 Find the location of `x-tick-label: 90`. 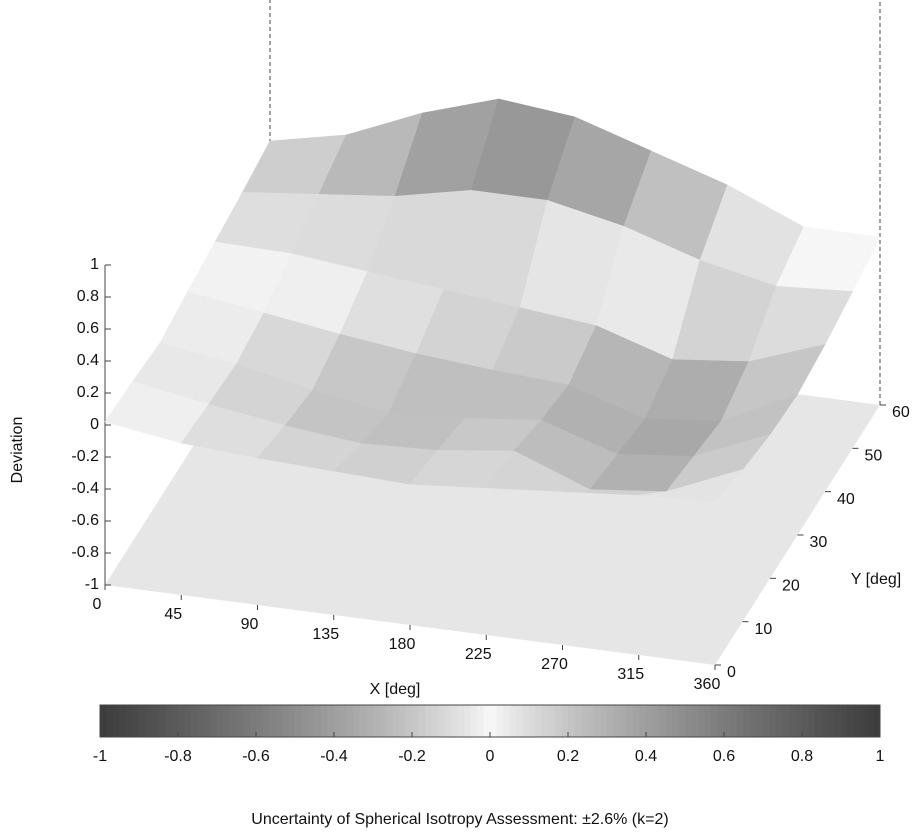

x-tick-label: 90 is located at coordinates (250, 624).